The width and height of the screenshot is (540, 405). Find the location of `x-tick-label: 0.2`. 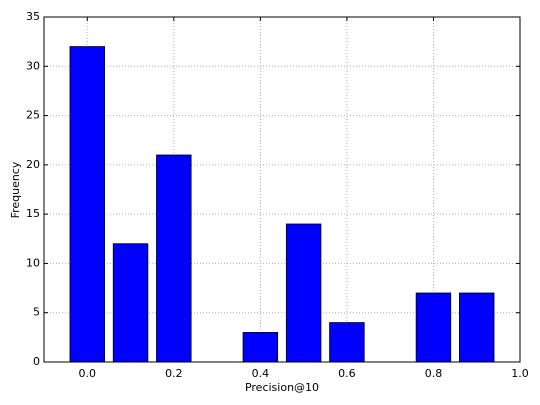

x-tick-label: 0.2 is located at coordinates (174, 373).